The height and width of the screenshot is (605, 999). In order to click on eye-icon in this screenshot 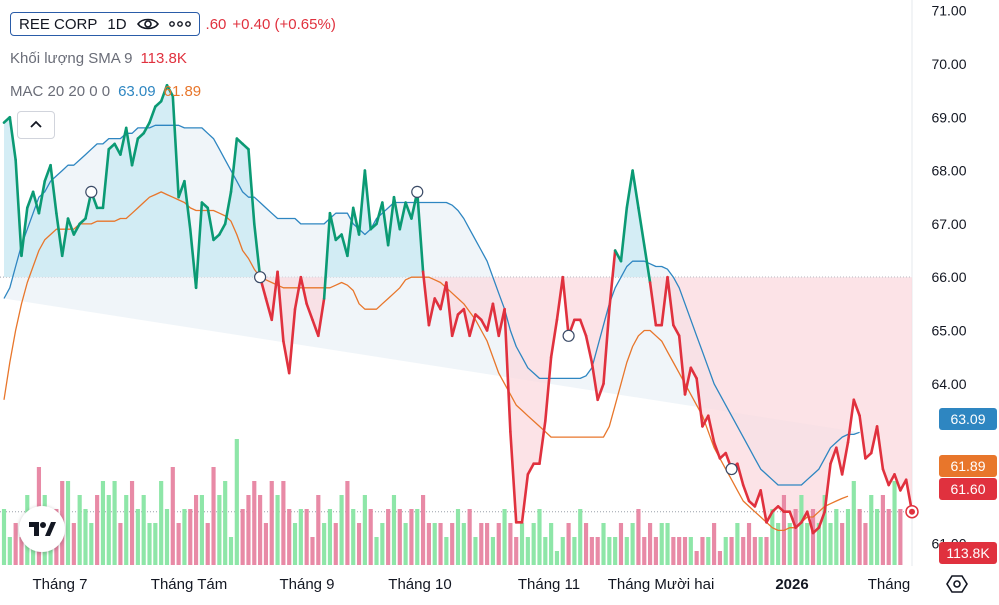, I will do `click(147, 24)`.